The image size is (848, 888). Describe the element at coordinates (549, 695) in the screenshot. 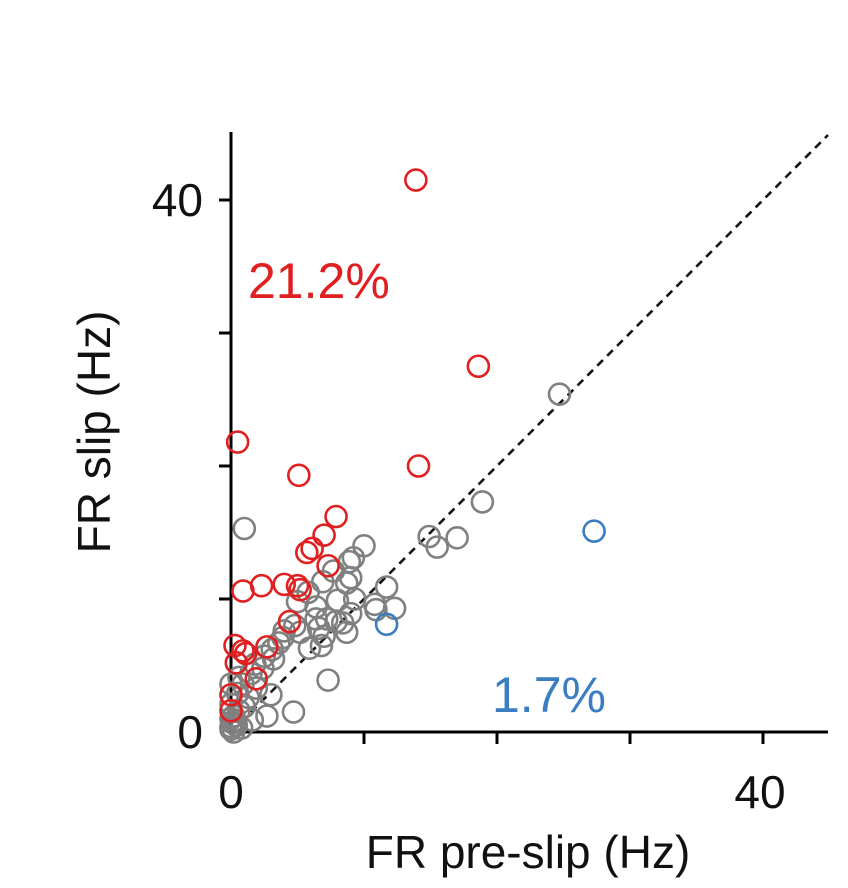

I see `decrease-percentage-label: 1.7%` at that location.